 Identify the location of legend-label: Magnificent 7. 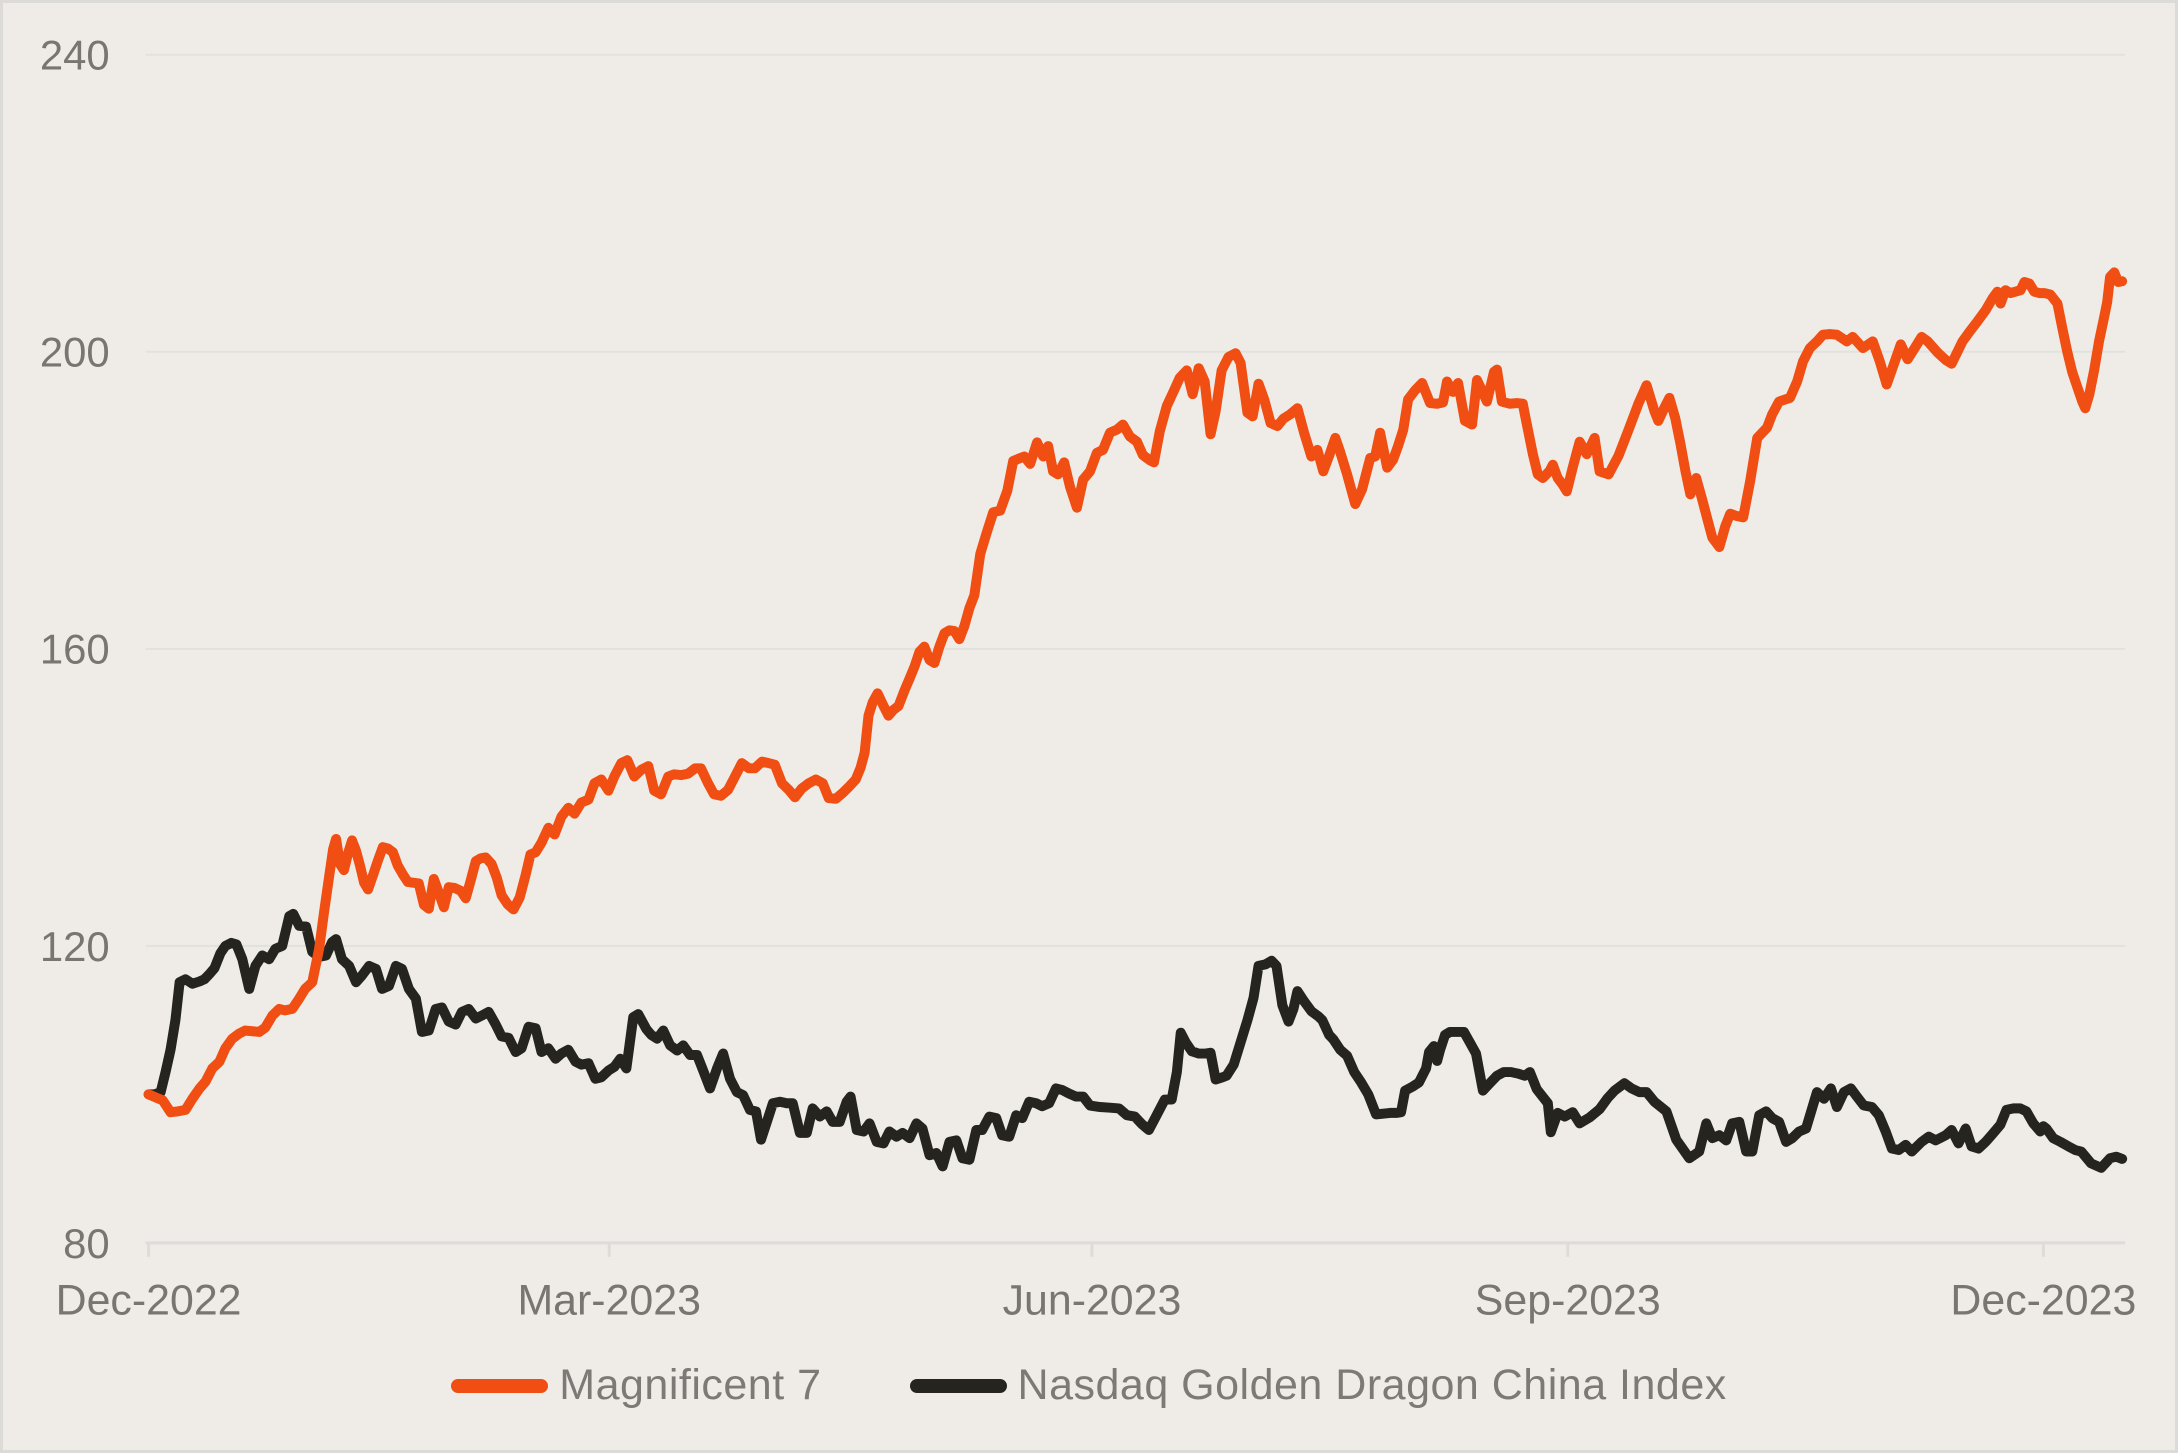
(690, 1385).